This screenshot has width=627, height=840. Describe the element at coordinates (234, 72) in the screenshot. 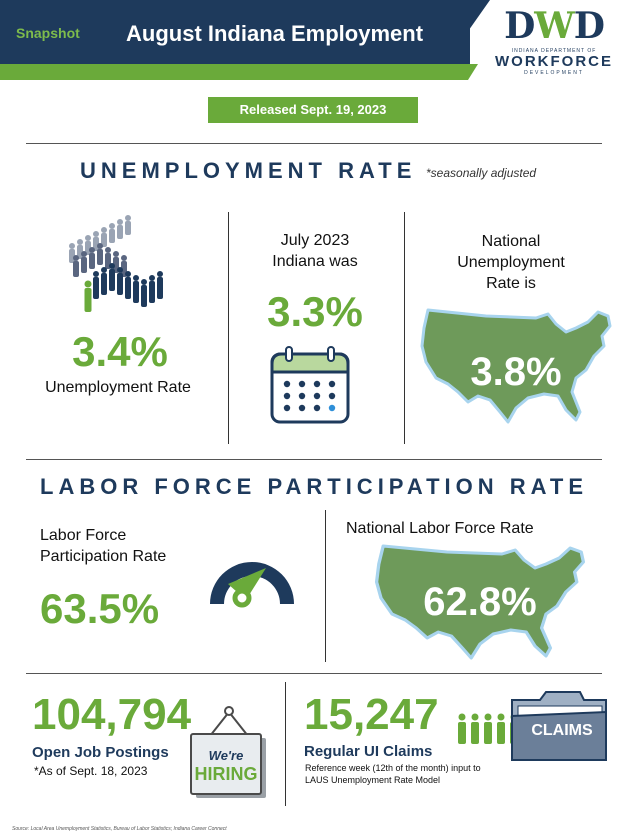

I see `header-green-band` at that location.